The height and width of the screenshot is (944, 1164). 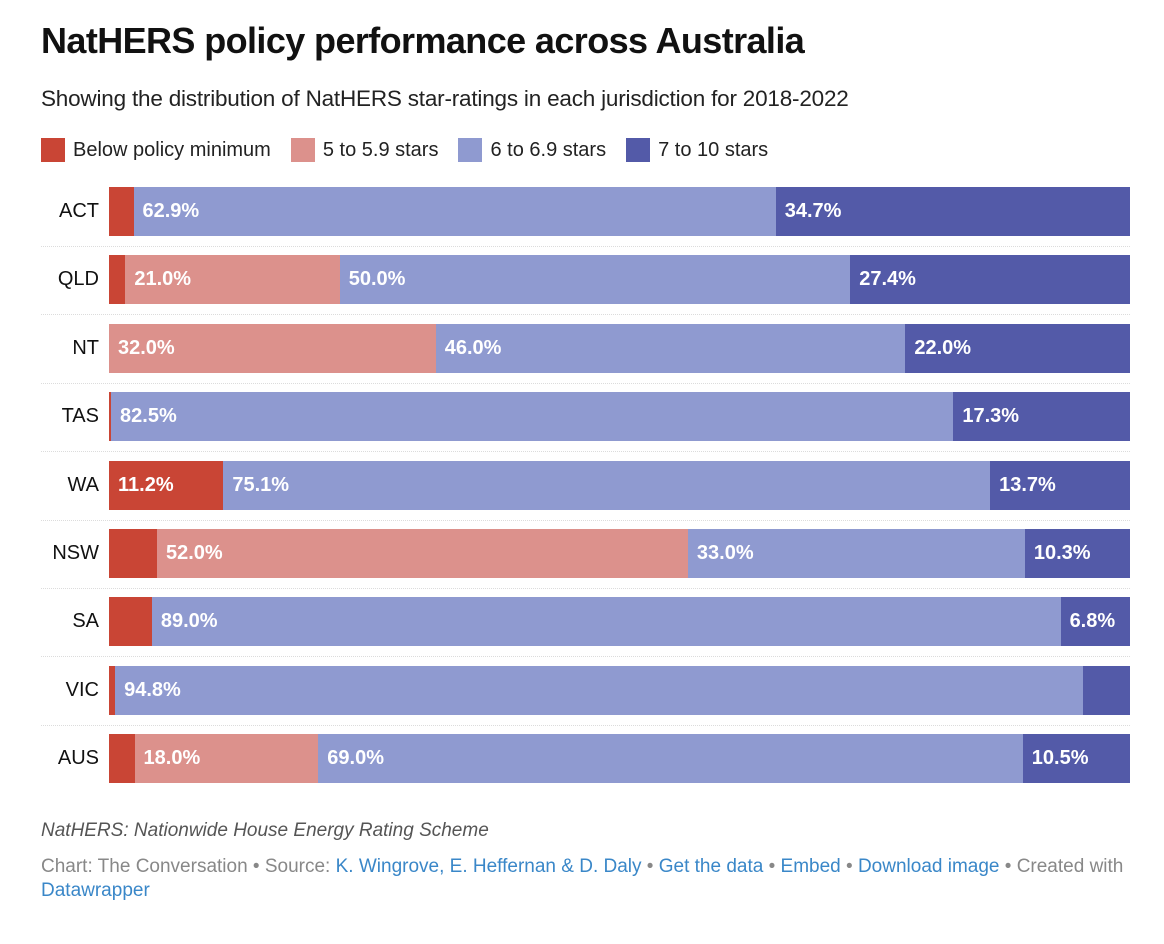 What do you see at coordinates (146, 348) in the screenshot?
I see `data-label: 32.0%` at bounding box center [146, 348].